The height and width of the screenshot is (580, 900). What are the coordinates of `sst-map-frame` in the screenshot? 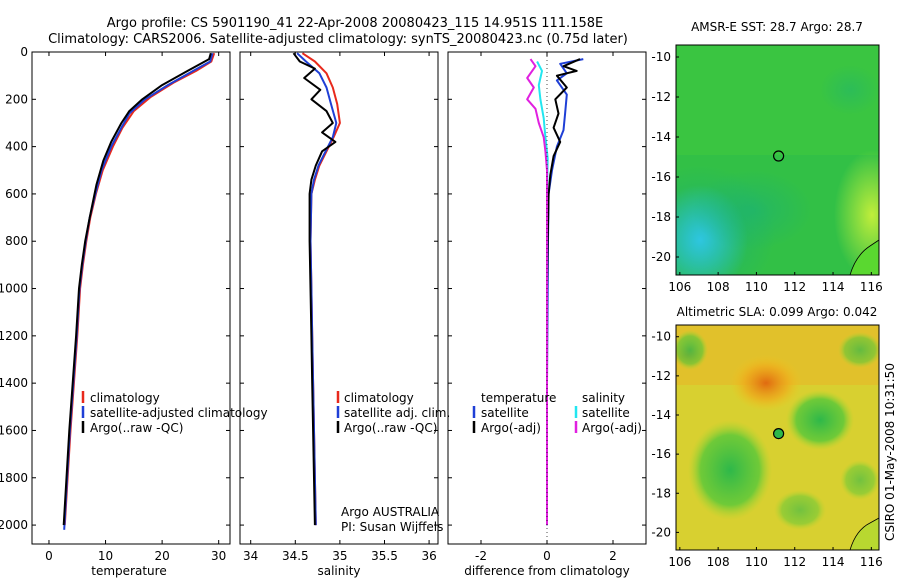 It's located at (777, 160).